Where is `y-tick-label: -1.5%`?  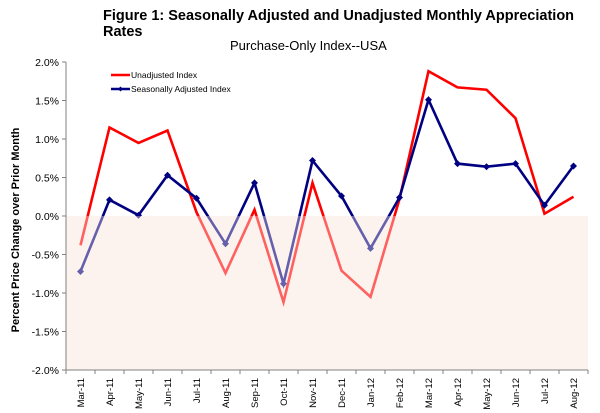 y-tick-label: -1.5% is located at coordinates (45, 333).